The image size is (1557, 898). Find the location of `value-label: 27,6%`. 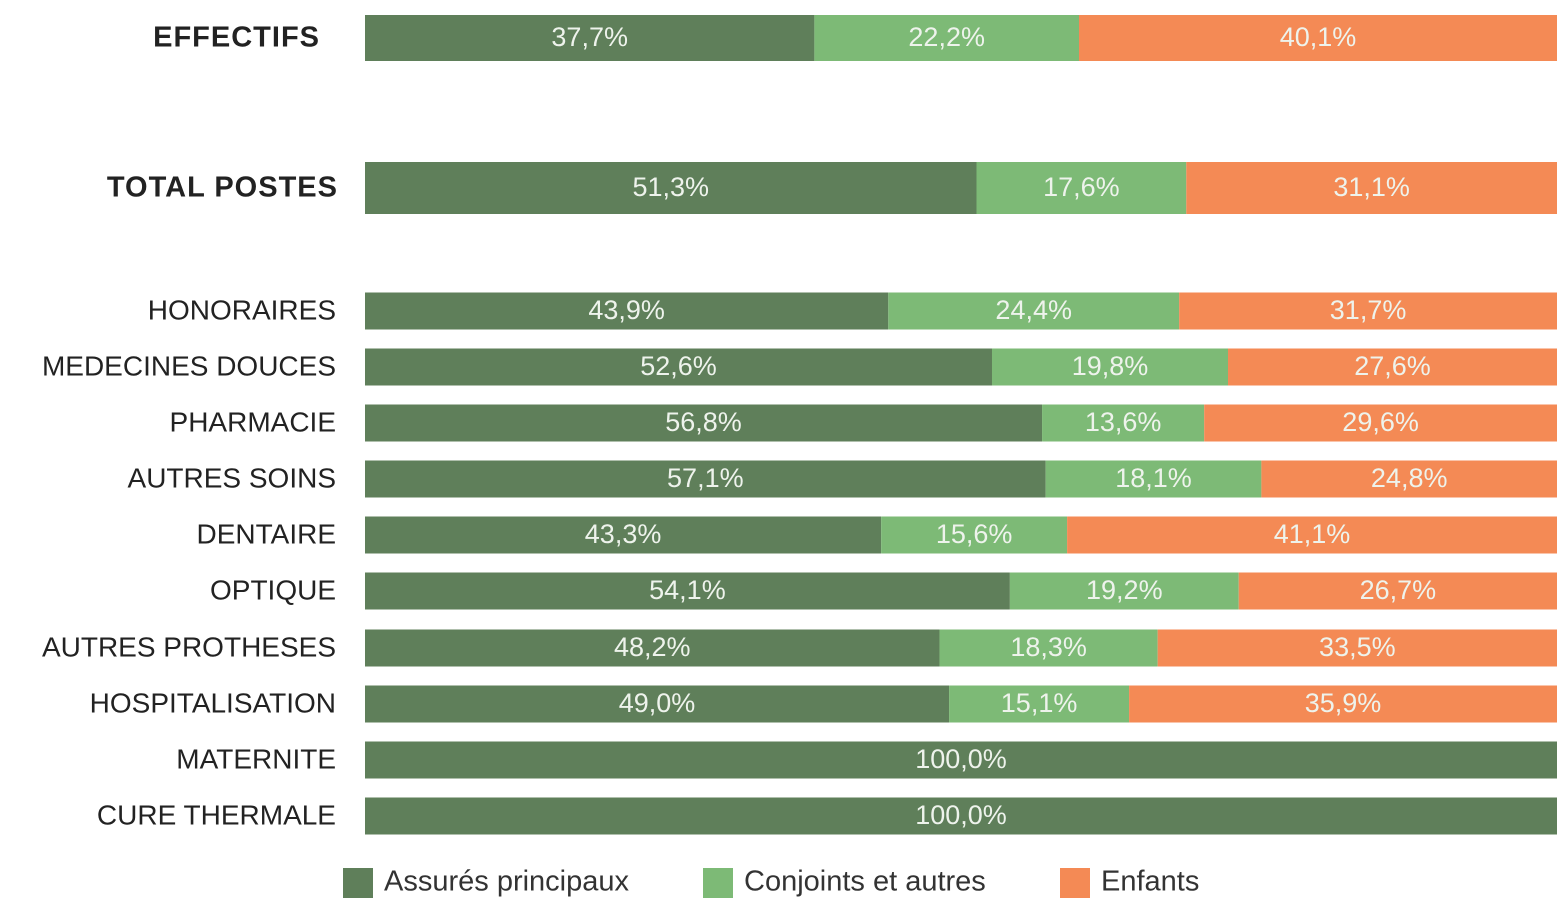

value-label: 27,6% is located at coordinates (1392, 366).